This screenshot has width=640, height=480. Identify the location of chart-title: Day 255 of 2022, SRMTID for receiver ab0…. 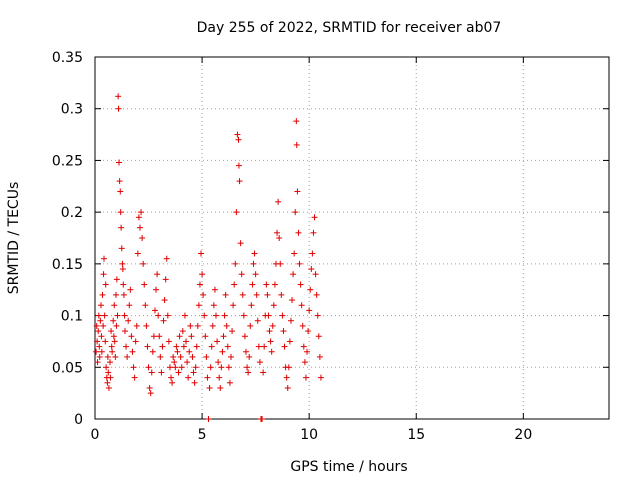
(349, 28).